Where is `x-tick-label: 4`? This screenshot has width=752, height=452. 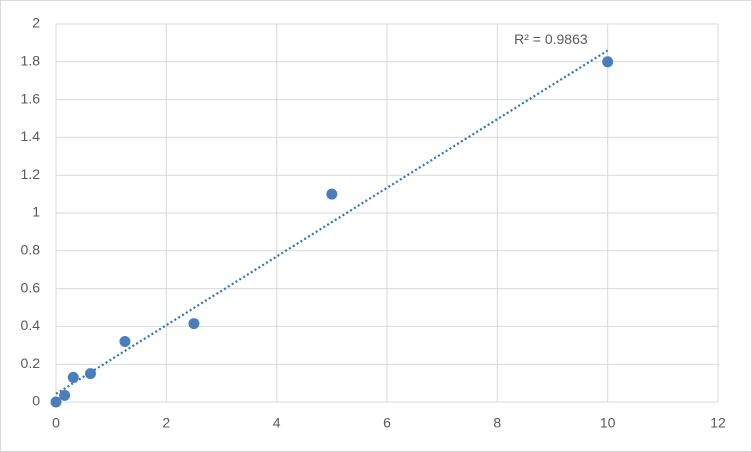
x-tick-label: 4 is located at coordinates (277, 423).